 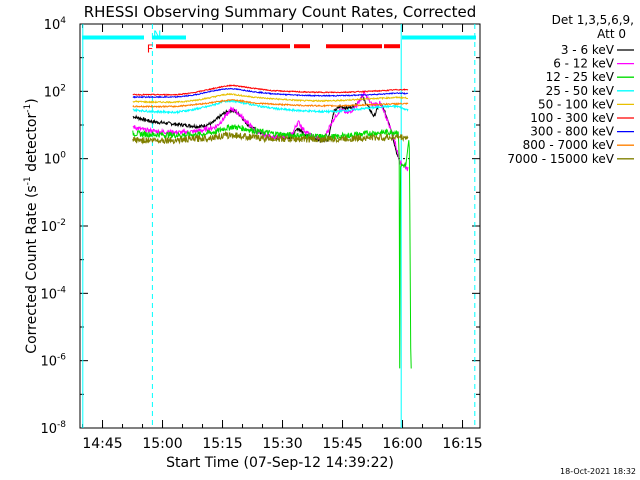 I want to click on y-label-sup-2: -1, so click(x=28, y=108).